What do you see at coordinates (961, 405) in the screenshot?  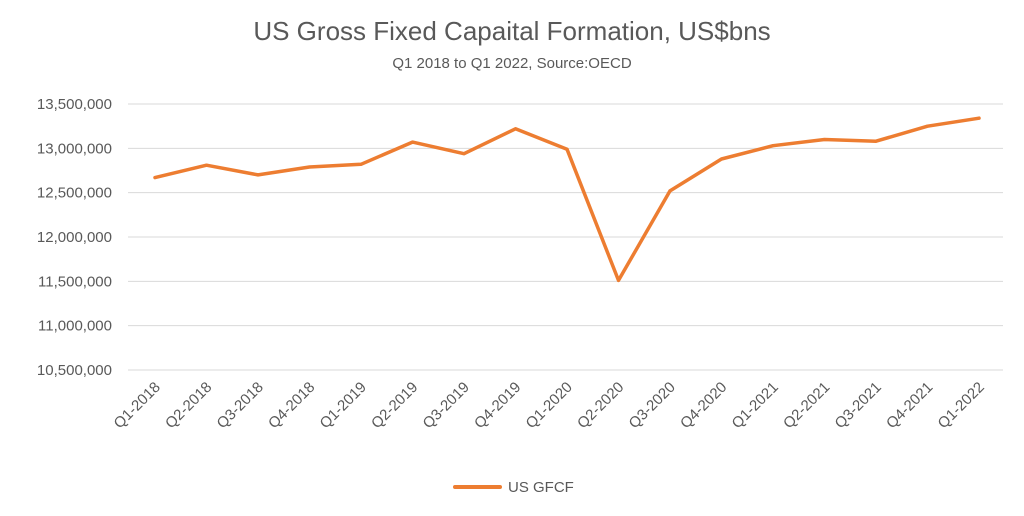 I see `x-tick-label: Q1-2022` at bounding box center [961, 405].